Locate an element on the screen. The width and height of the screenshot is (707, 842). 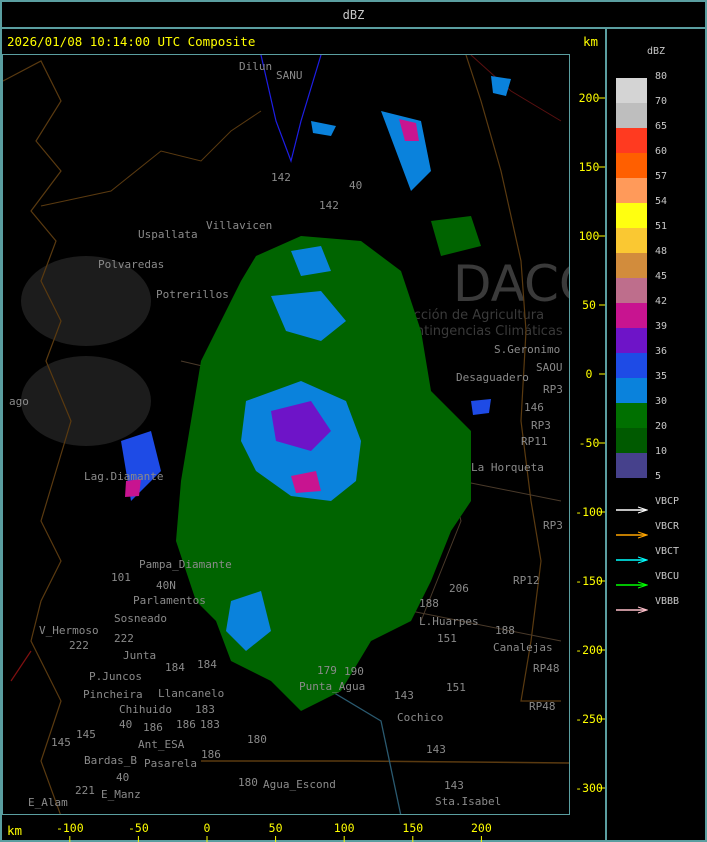
legend-value-label: 35 is located at coordinates (661, 376).